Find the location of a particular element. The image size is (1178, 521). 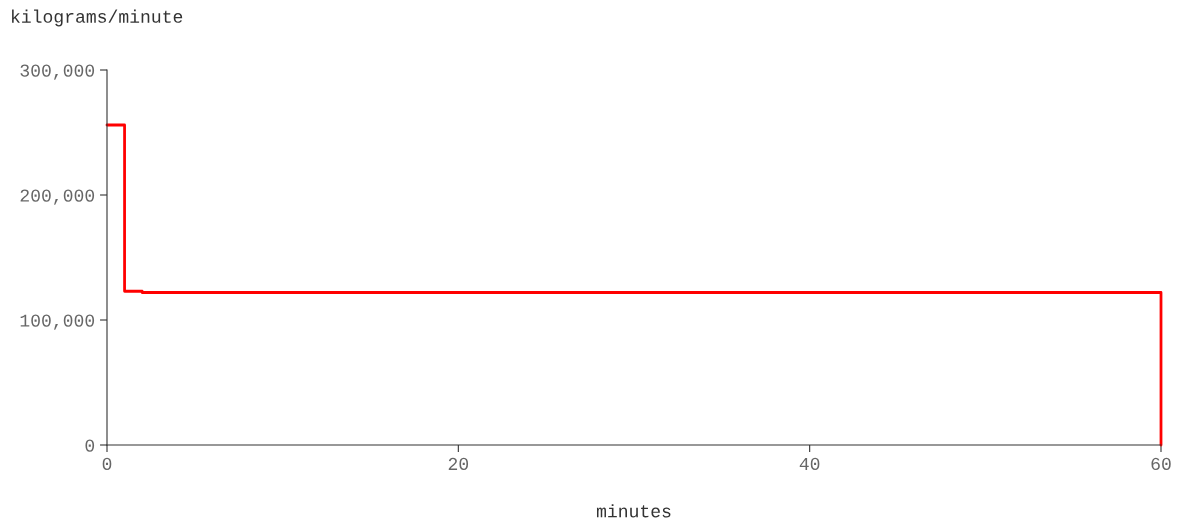

y-axis-title: kilograms/minute is located at coordinates (97, 18).